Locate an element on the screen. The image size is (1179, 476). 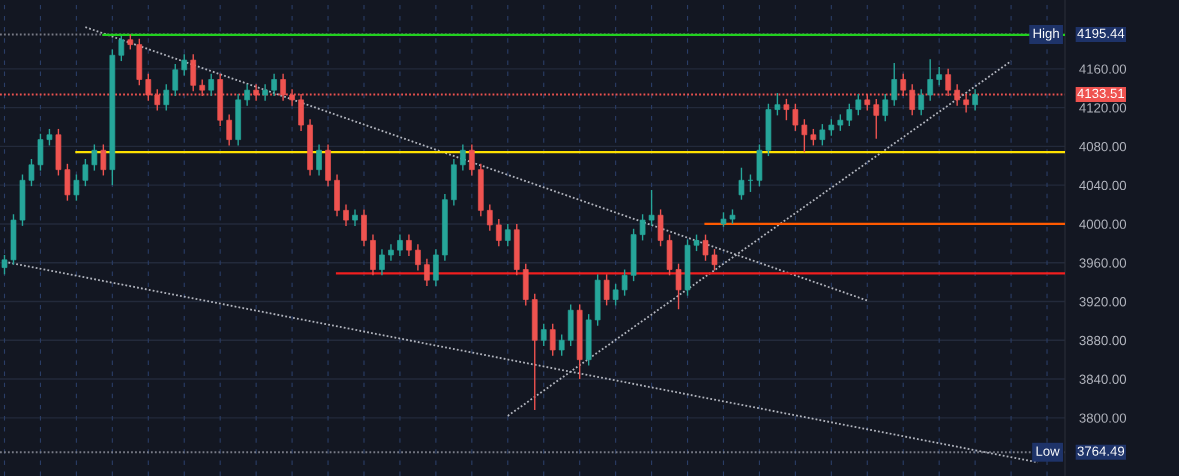
y-tick-label: 3920.00 is located at coordinates (1103, 302).